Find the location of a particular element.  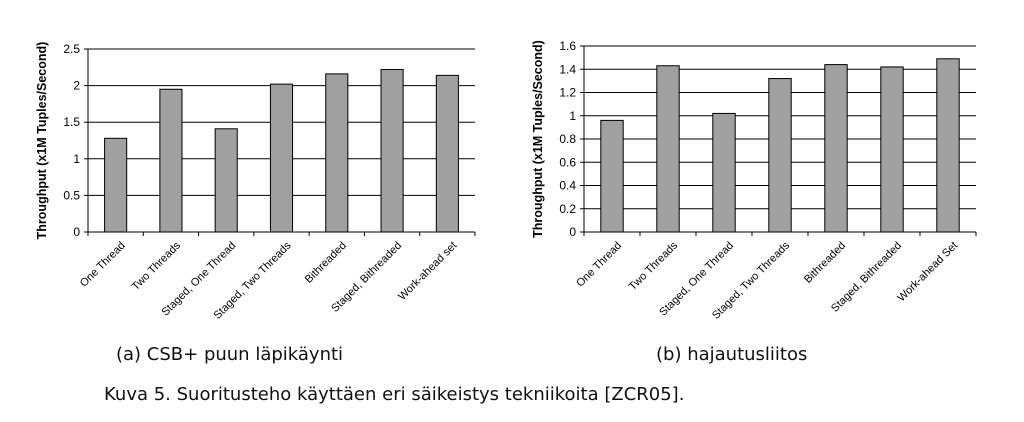

chart-a-category-label: Work-ahead set is located at coordinates (427, 271).